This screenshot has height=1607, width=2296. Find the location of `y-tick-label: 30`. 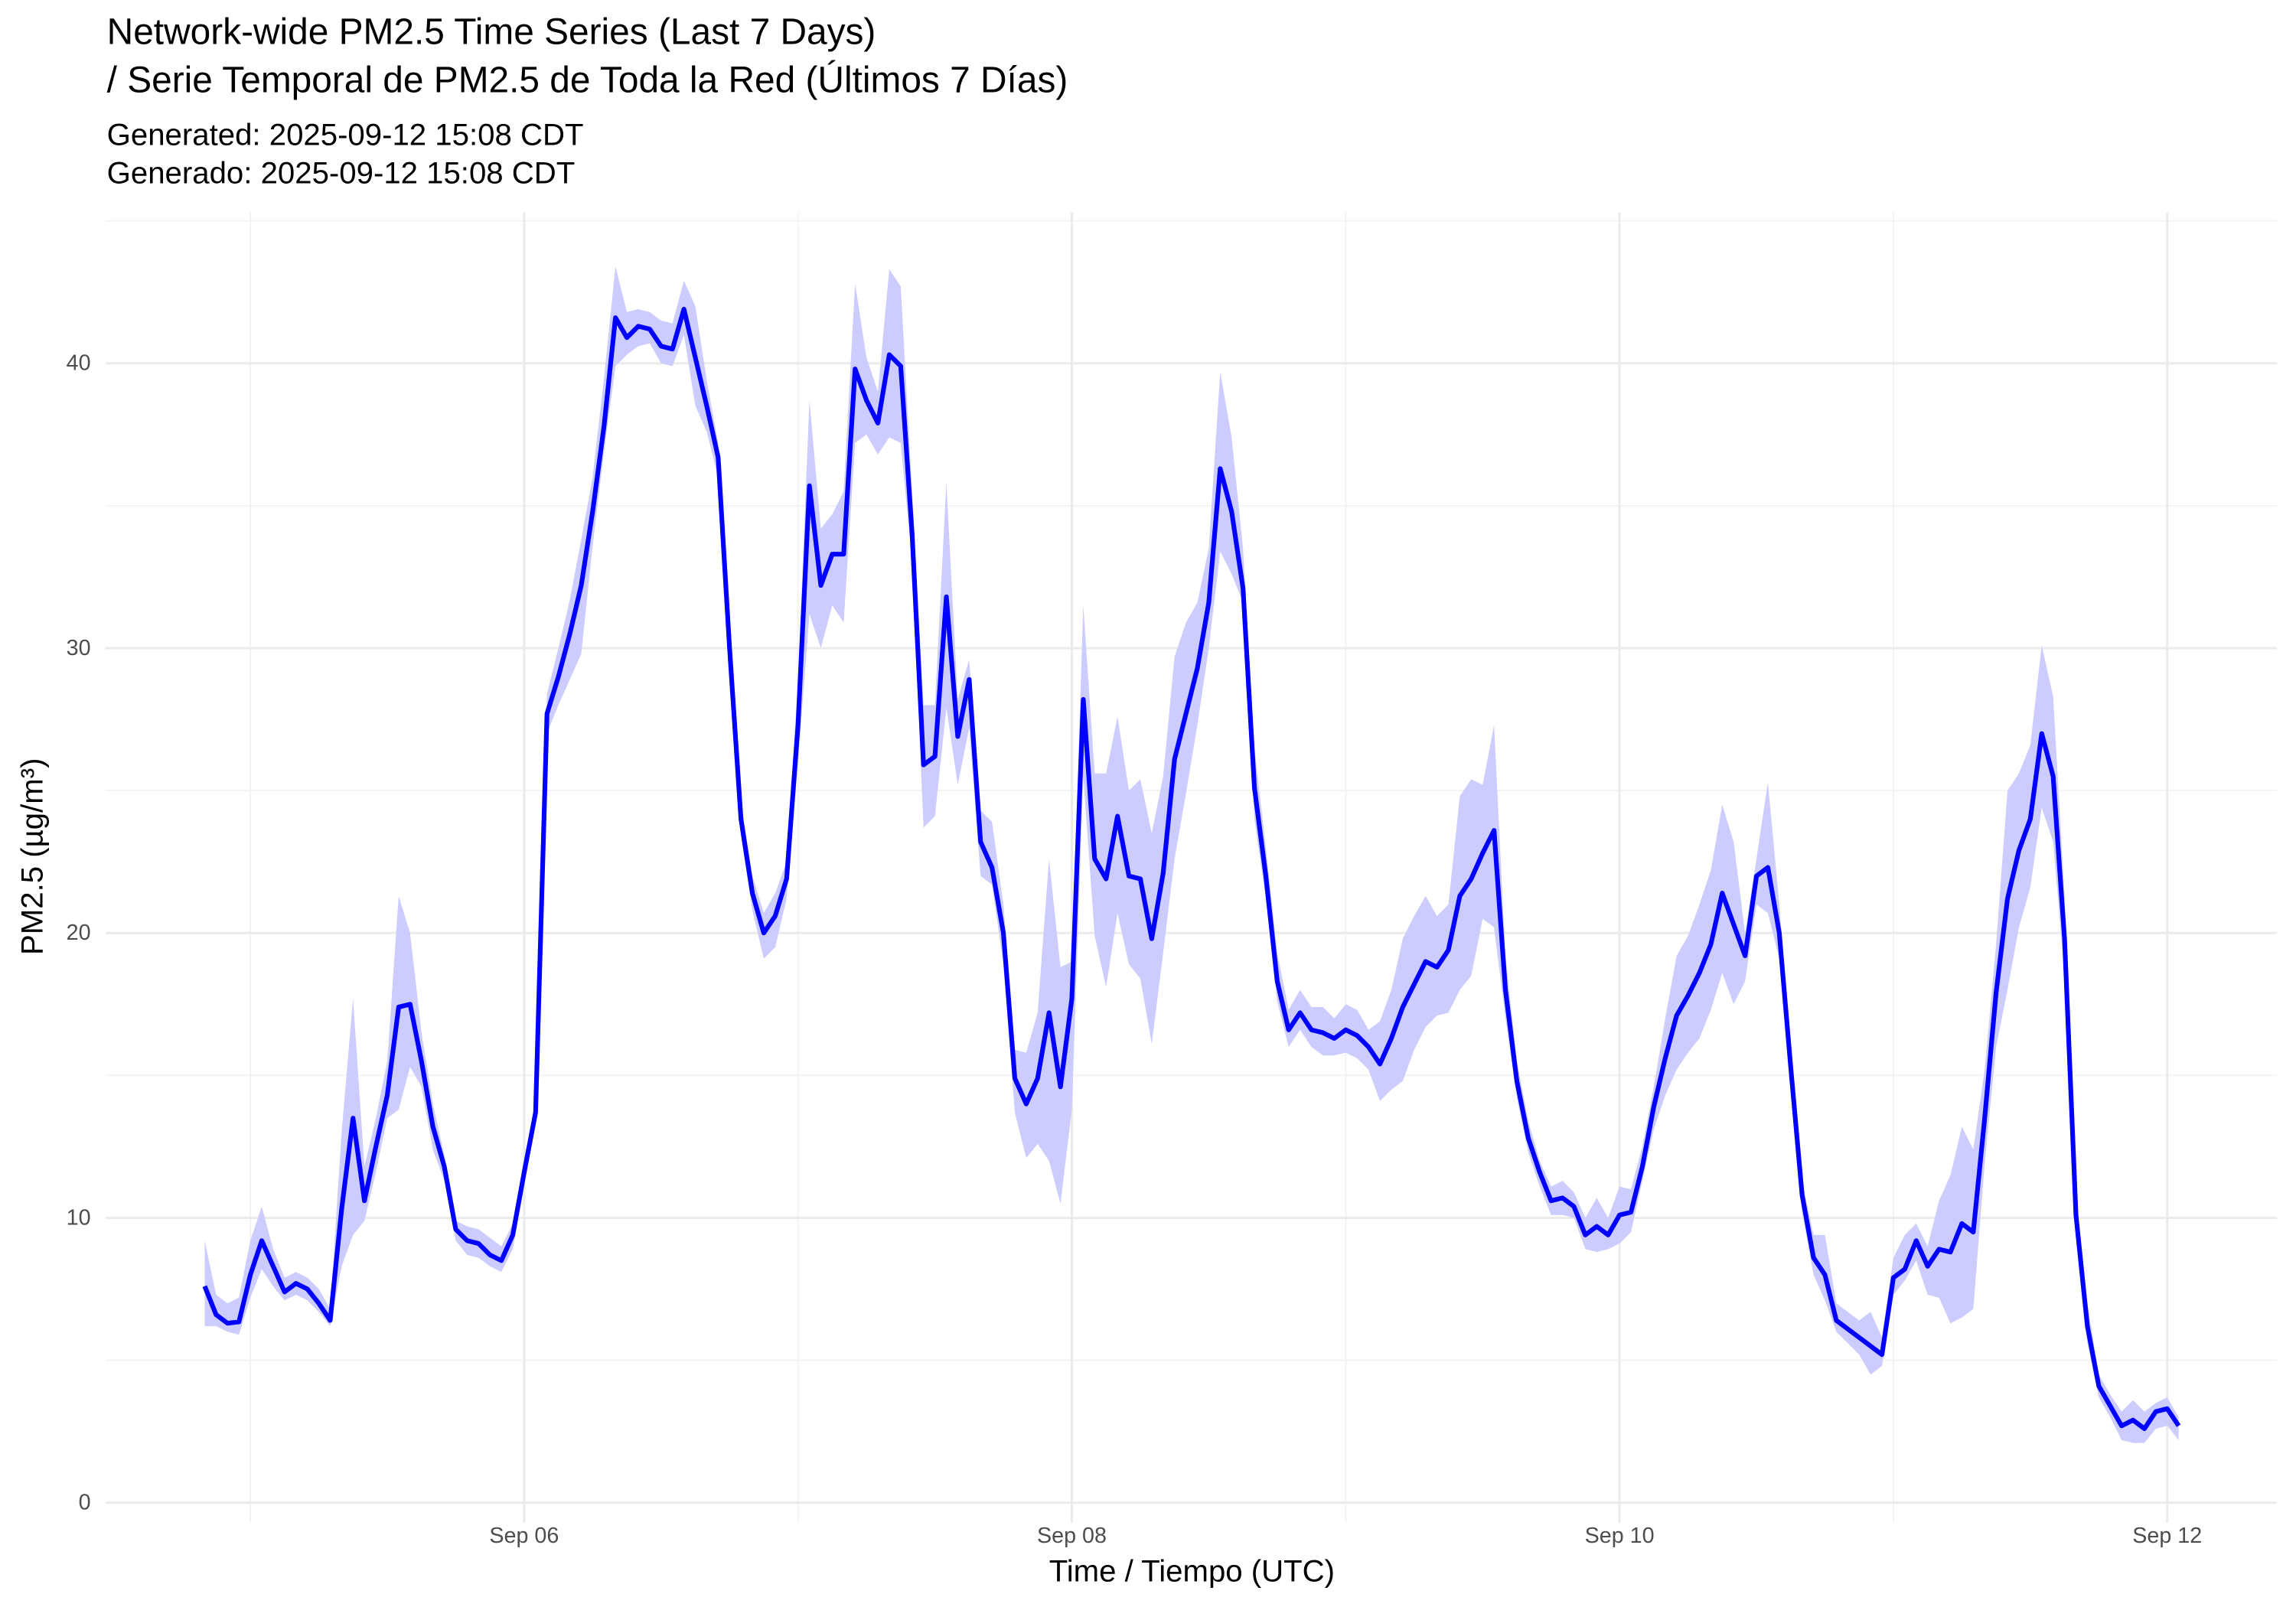

y-tick-label: 30 is located at coordinates (79, 648).